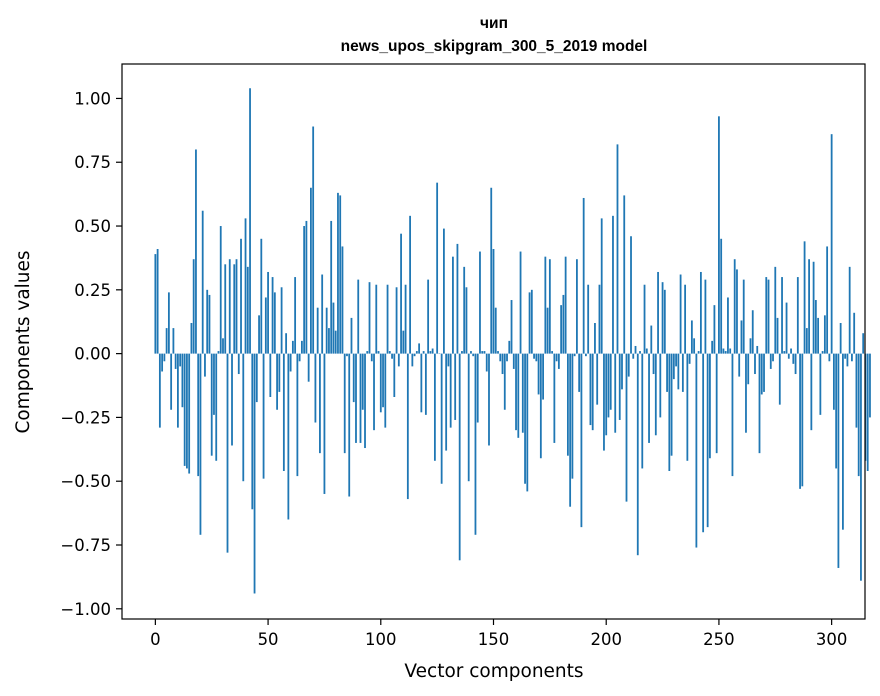 This screenshot has width=880, height=696. Describe the element at coordinates (92, 354) in the screenshot. I see `y-tick-label: 0.00` at that location.